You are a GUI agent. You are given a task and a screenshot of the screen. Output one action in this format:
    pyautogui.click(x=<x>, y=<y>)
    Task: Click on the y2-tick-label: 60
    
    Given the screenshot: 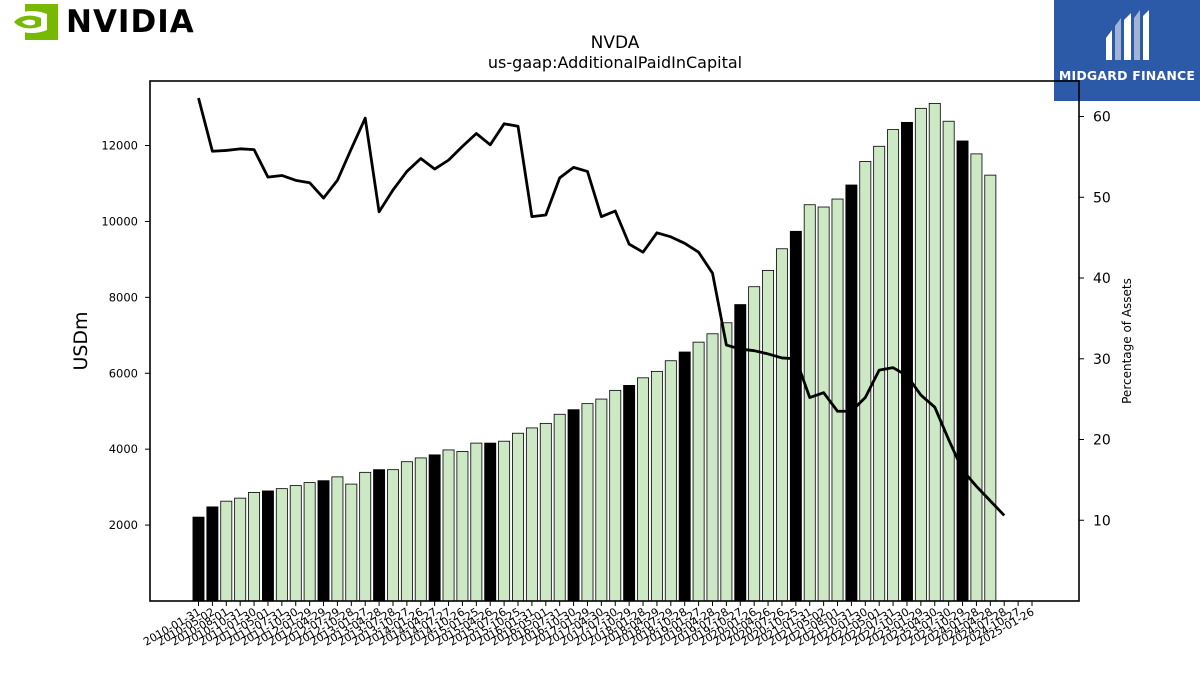 What is the action you would take?
    pyautogui.click(x=1102, y=118)
    